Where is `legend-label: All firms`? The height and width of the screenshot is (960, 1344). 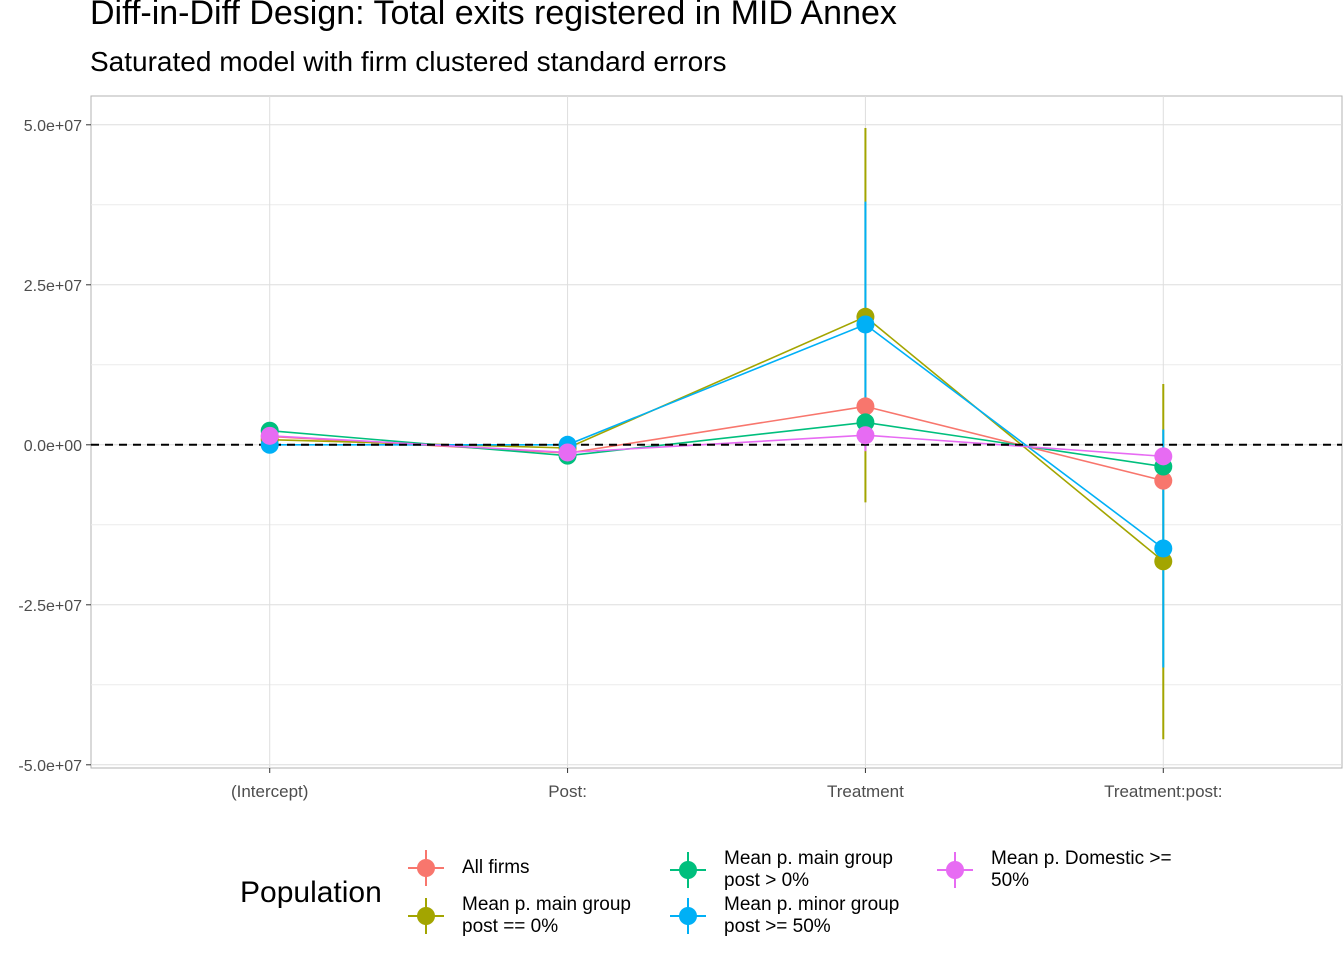 legend-label: All firms is located at coordinates (496, 867).